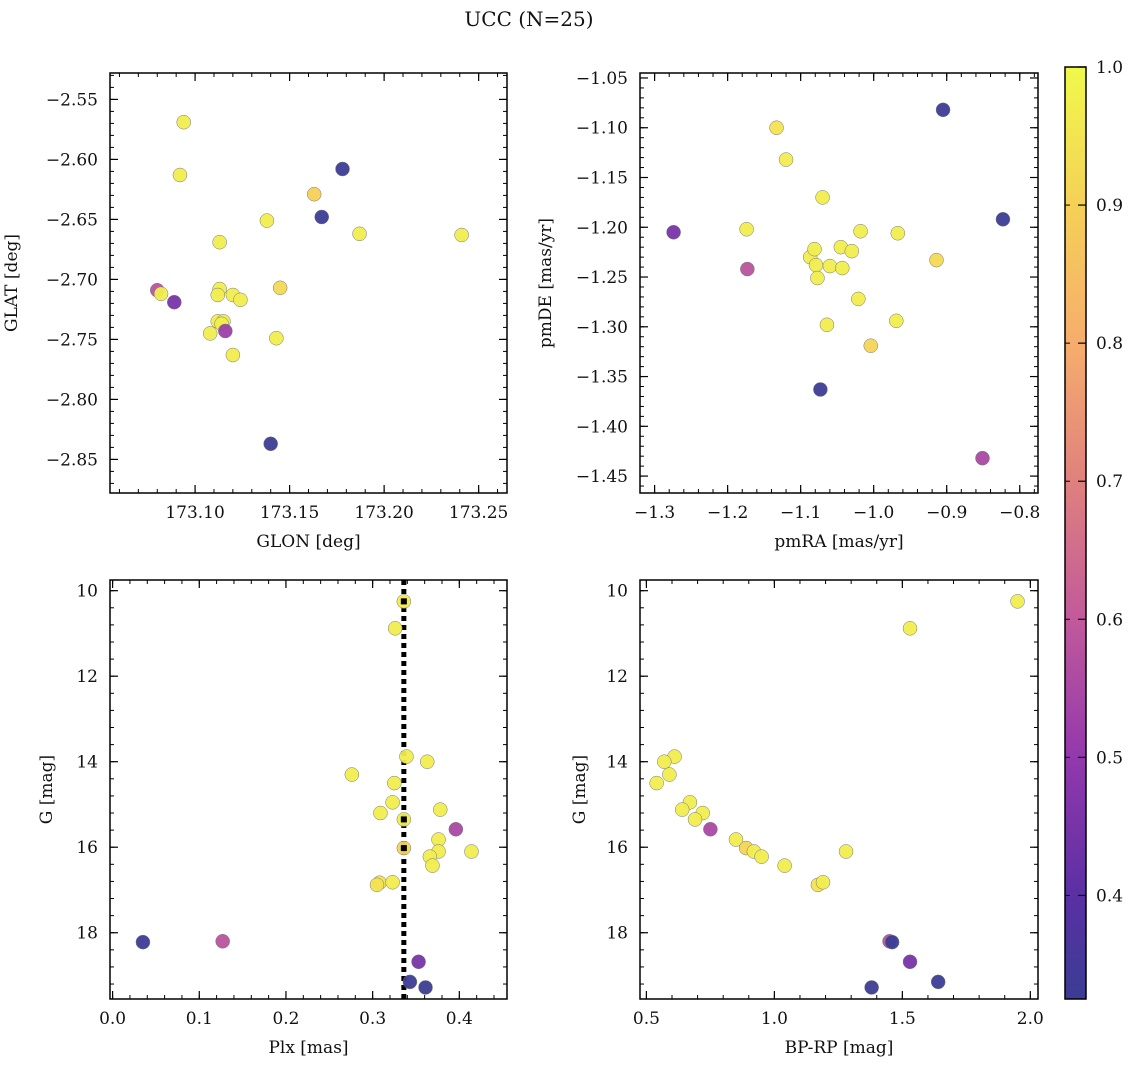 The height and width of the screenshot is (1067, 1136). I want to click on y-tick-label: −1.15, so click(602, 179).